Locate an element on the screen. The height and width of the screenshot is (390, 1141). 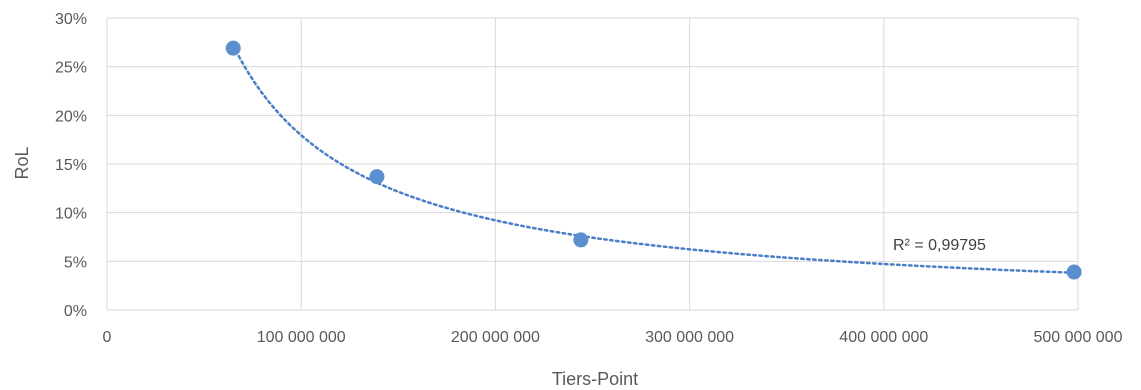
x-tick-label: 500 000 000 is located at coordinates (1078, 337).